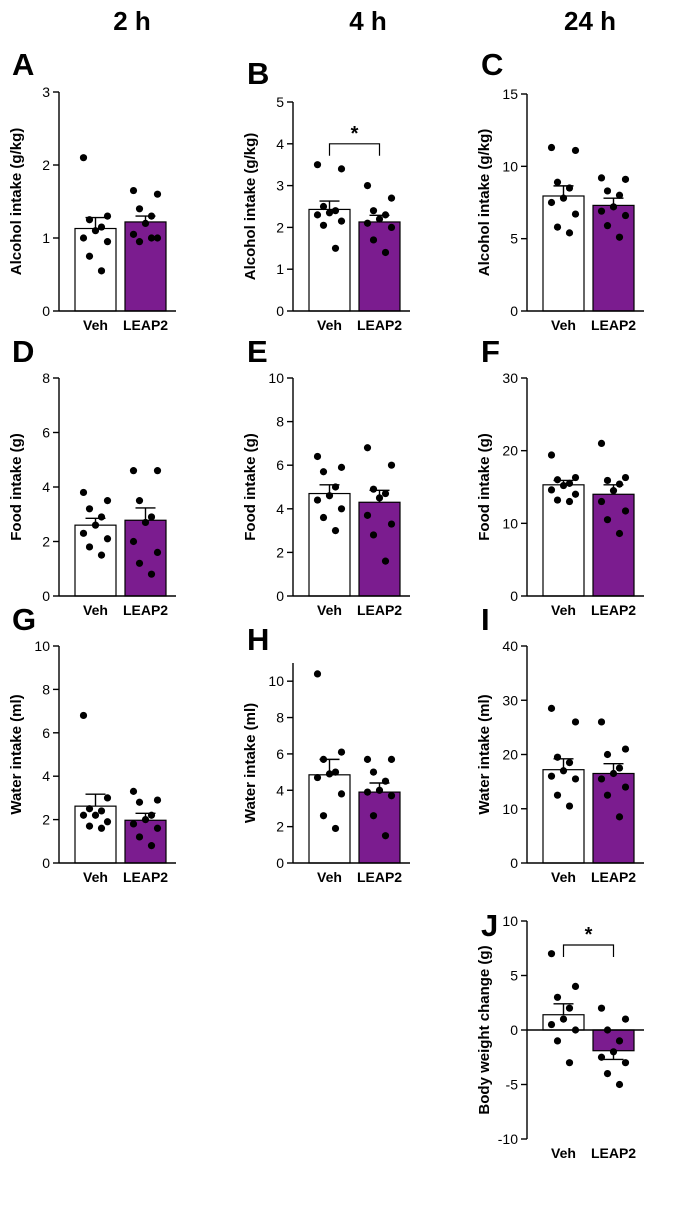  What do you see at coordinates (510, 646) in the screenshot?
I see `y-tick-label: 40` at bounding box center [510, 646].